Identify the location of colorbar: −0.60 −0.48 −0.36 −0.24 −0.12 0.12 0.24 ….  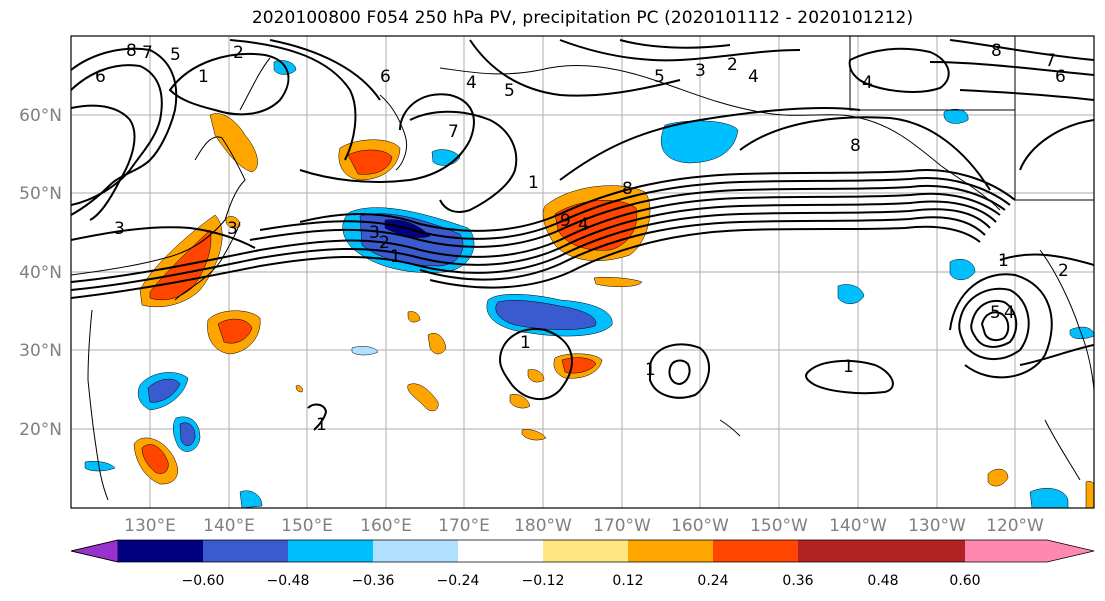
(582, 564).